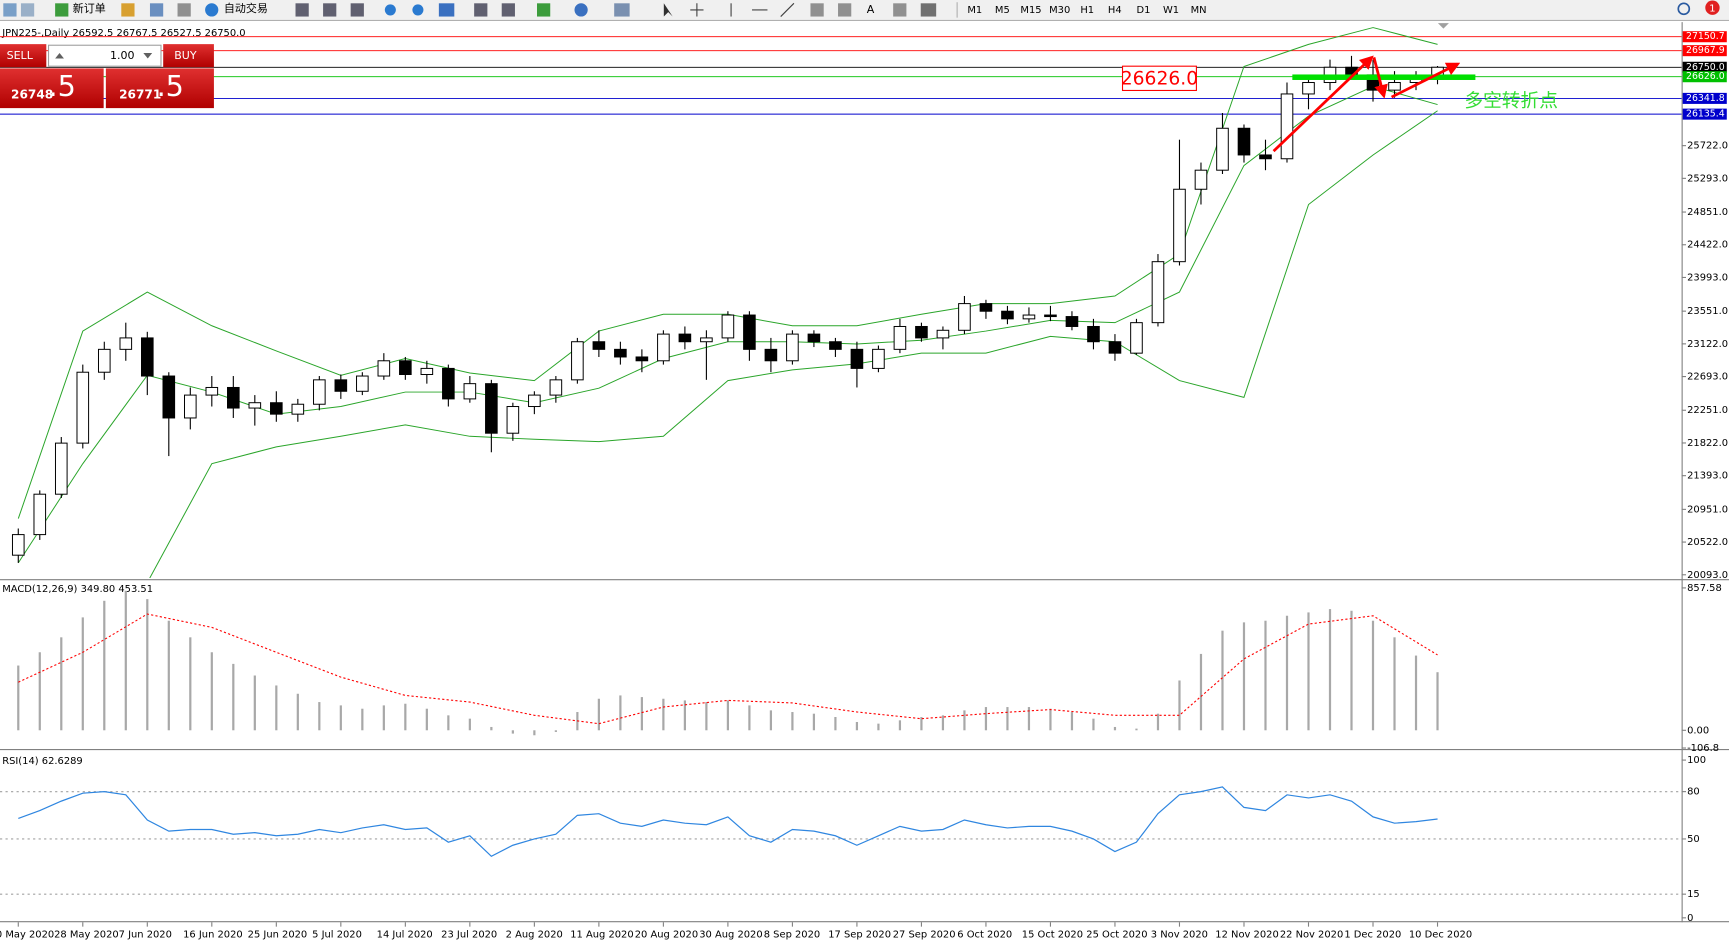 The height and width of the screenshot is (941, 1729). I want to click on buy-button, so click(188, 56).